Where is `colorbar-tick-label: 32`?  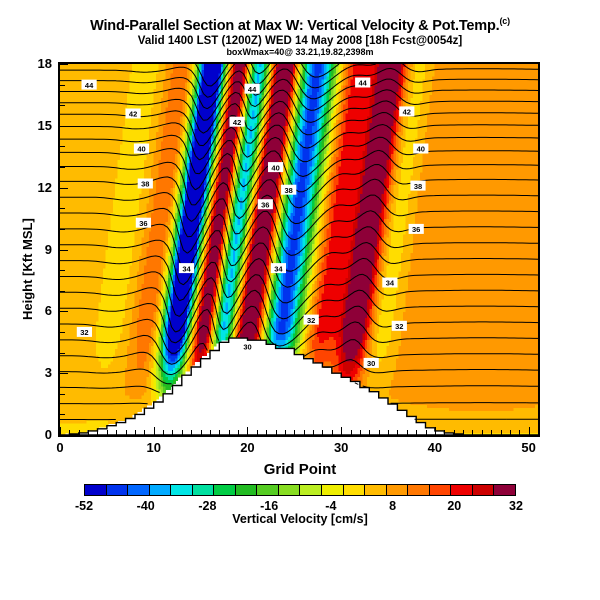
colorbar-tick-label: 32 is located at coordinates (516, 506).